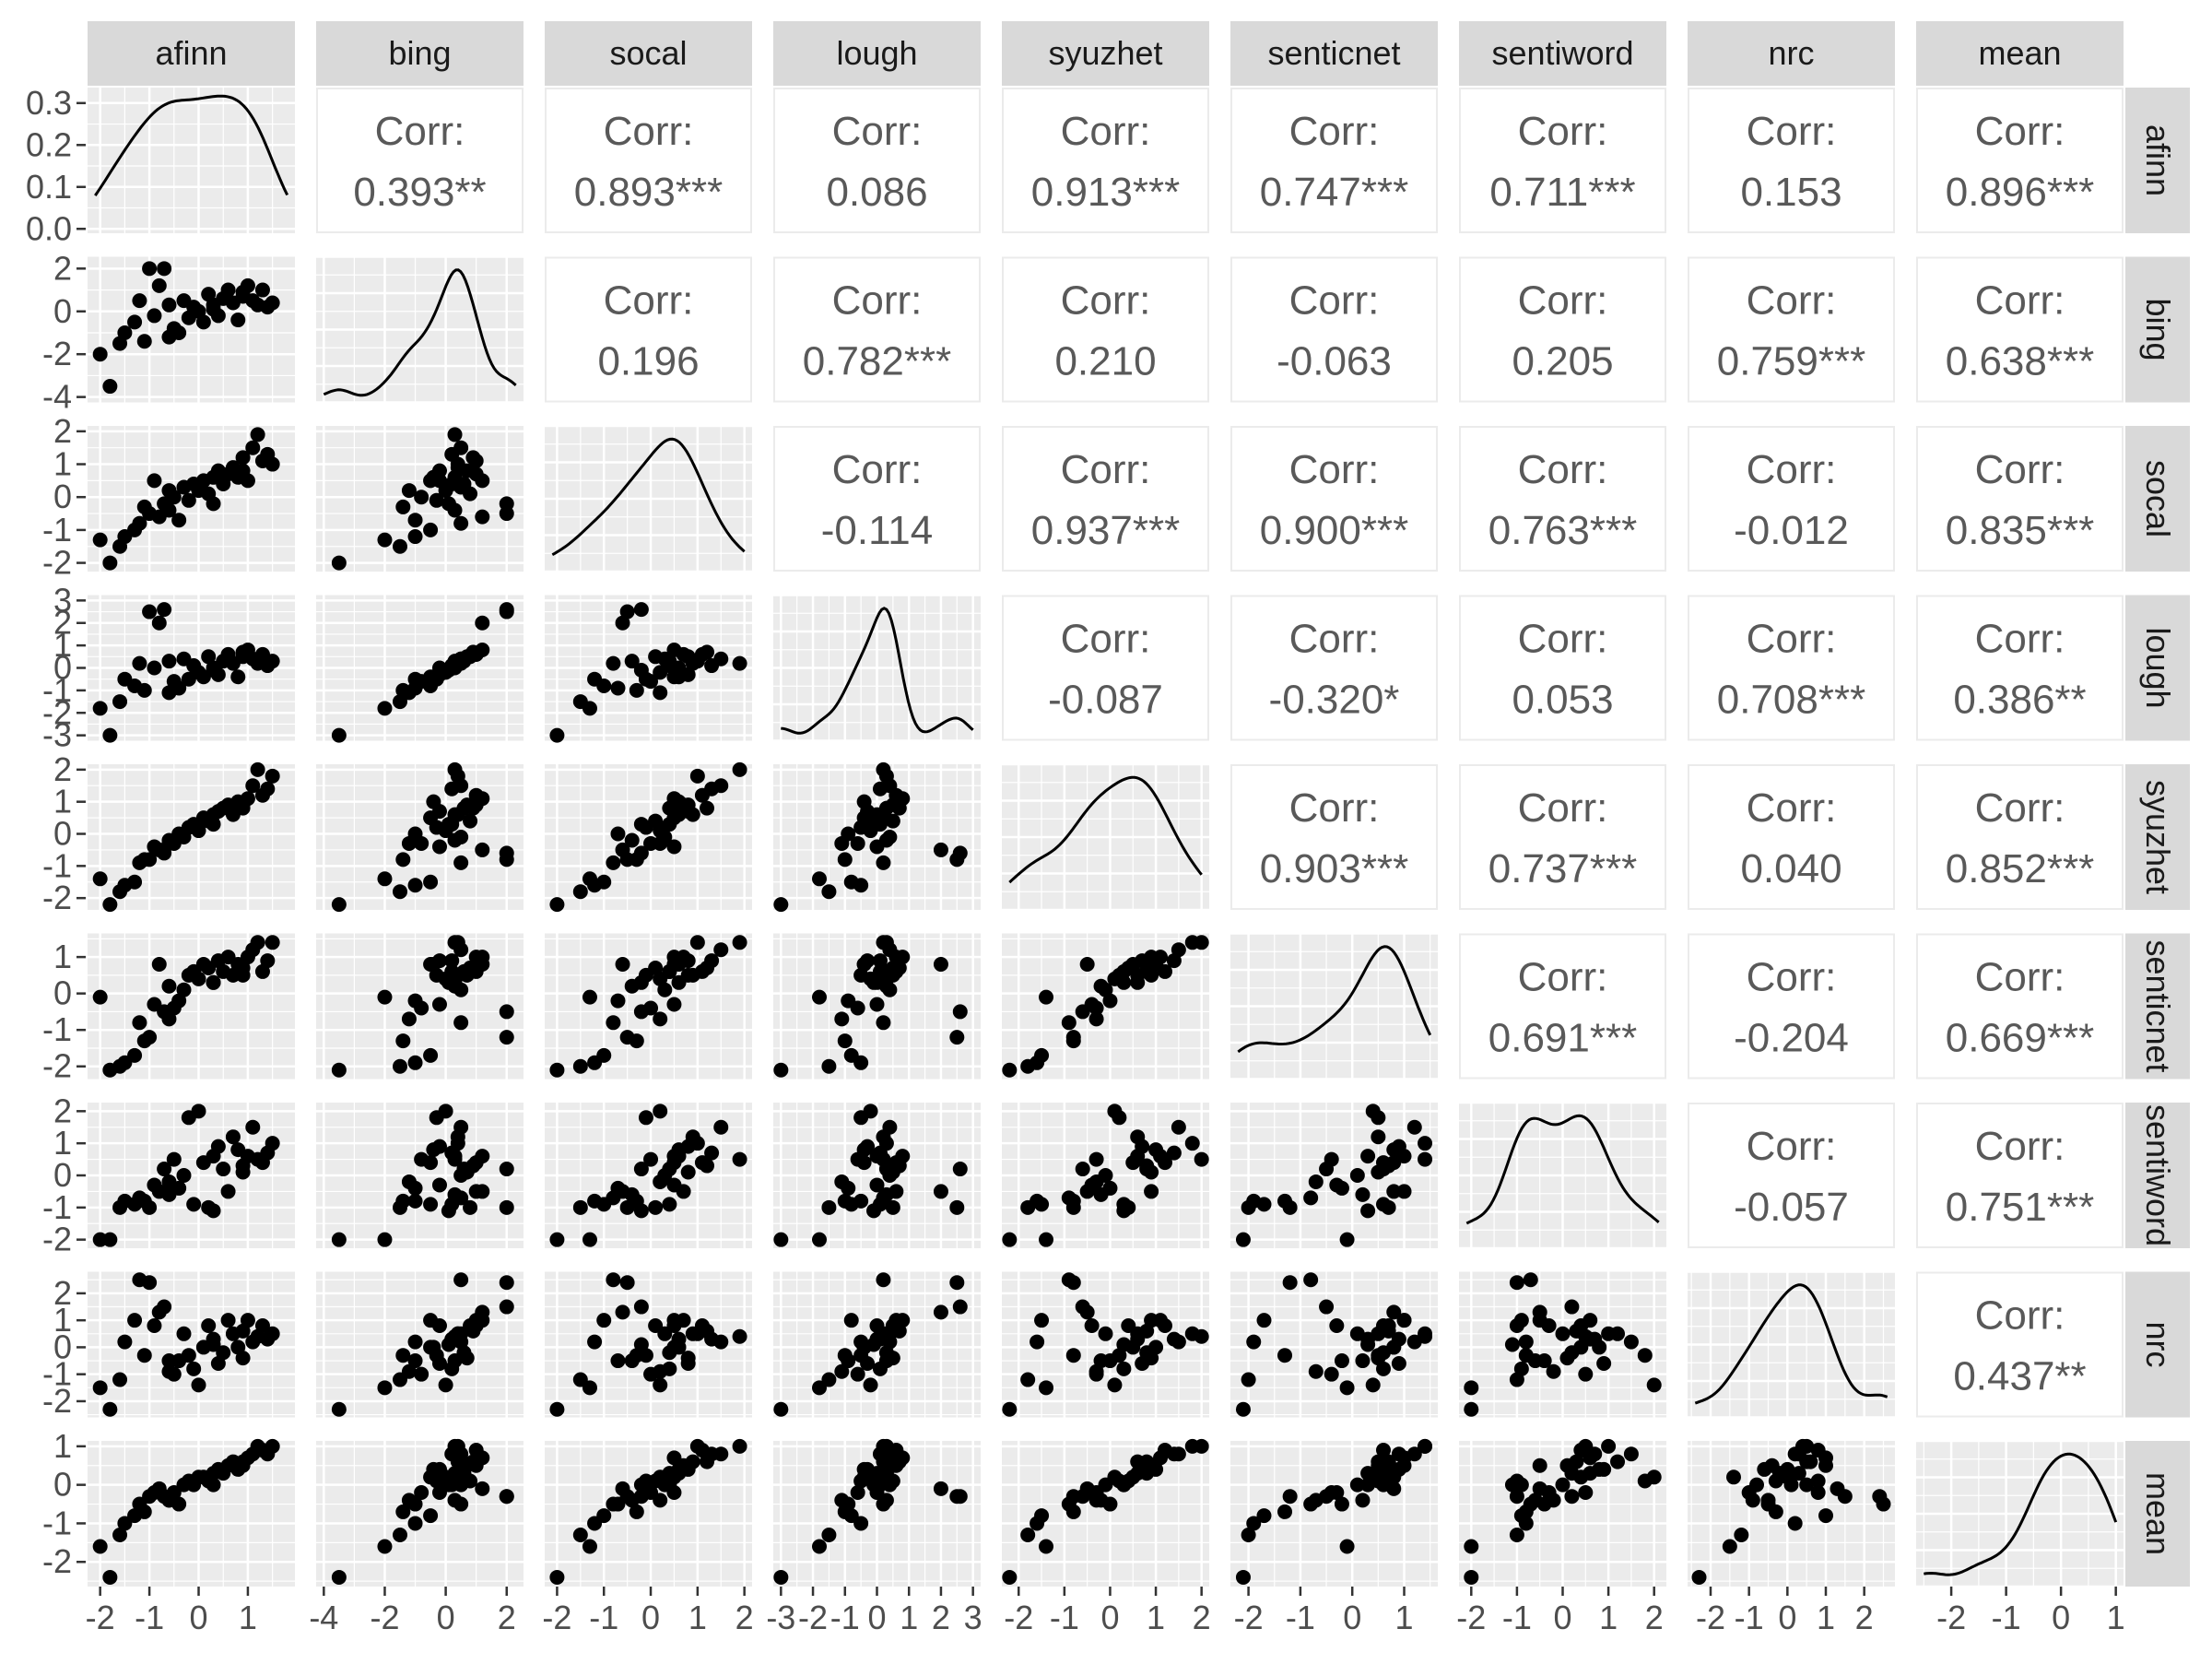 The height and width of the screenshot is (1664, 2212). Describe the element at coordinates (2020, 668) in the screenshot. I see `panel-lough-mean: Corr: 0.386**` at that location.